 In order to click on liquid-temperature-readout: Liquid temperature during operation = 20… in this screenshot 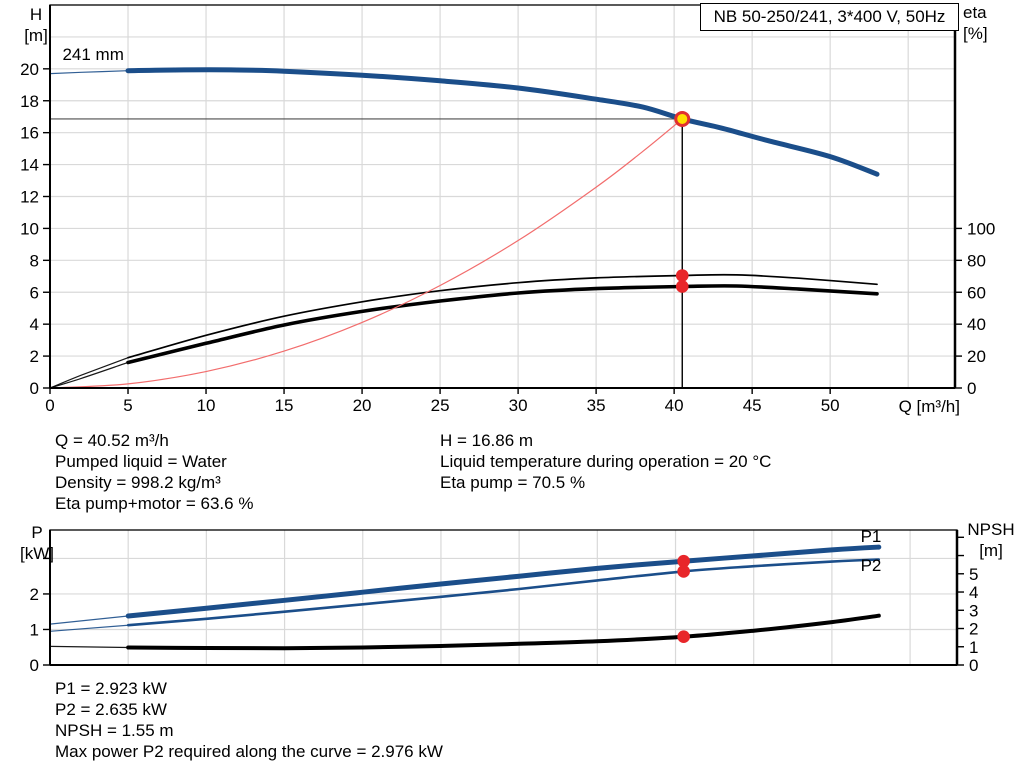, I will do `click(606, 461)`.